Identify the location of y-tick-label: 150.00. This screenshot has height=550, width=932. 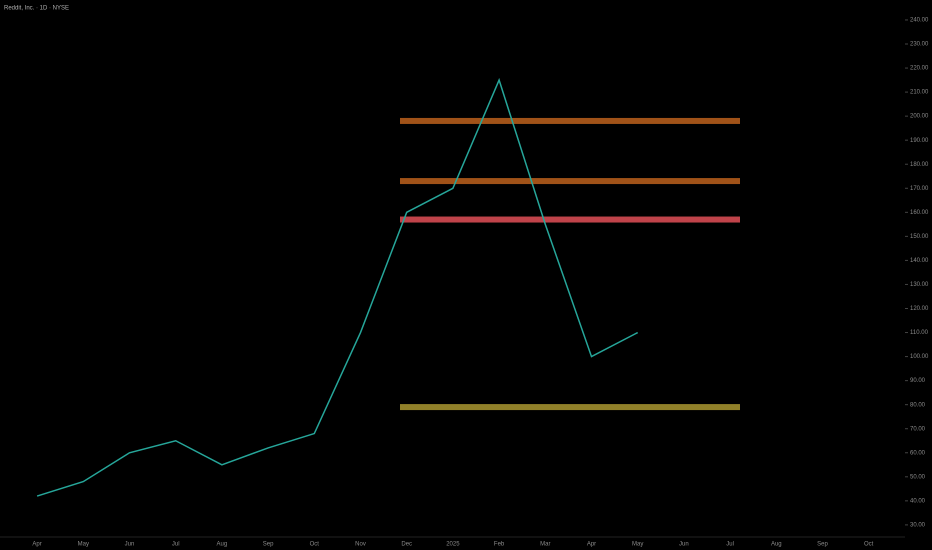
(919, 237).